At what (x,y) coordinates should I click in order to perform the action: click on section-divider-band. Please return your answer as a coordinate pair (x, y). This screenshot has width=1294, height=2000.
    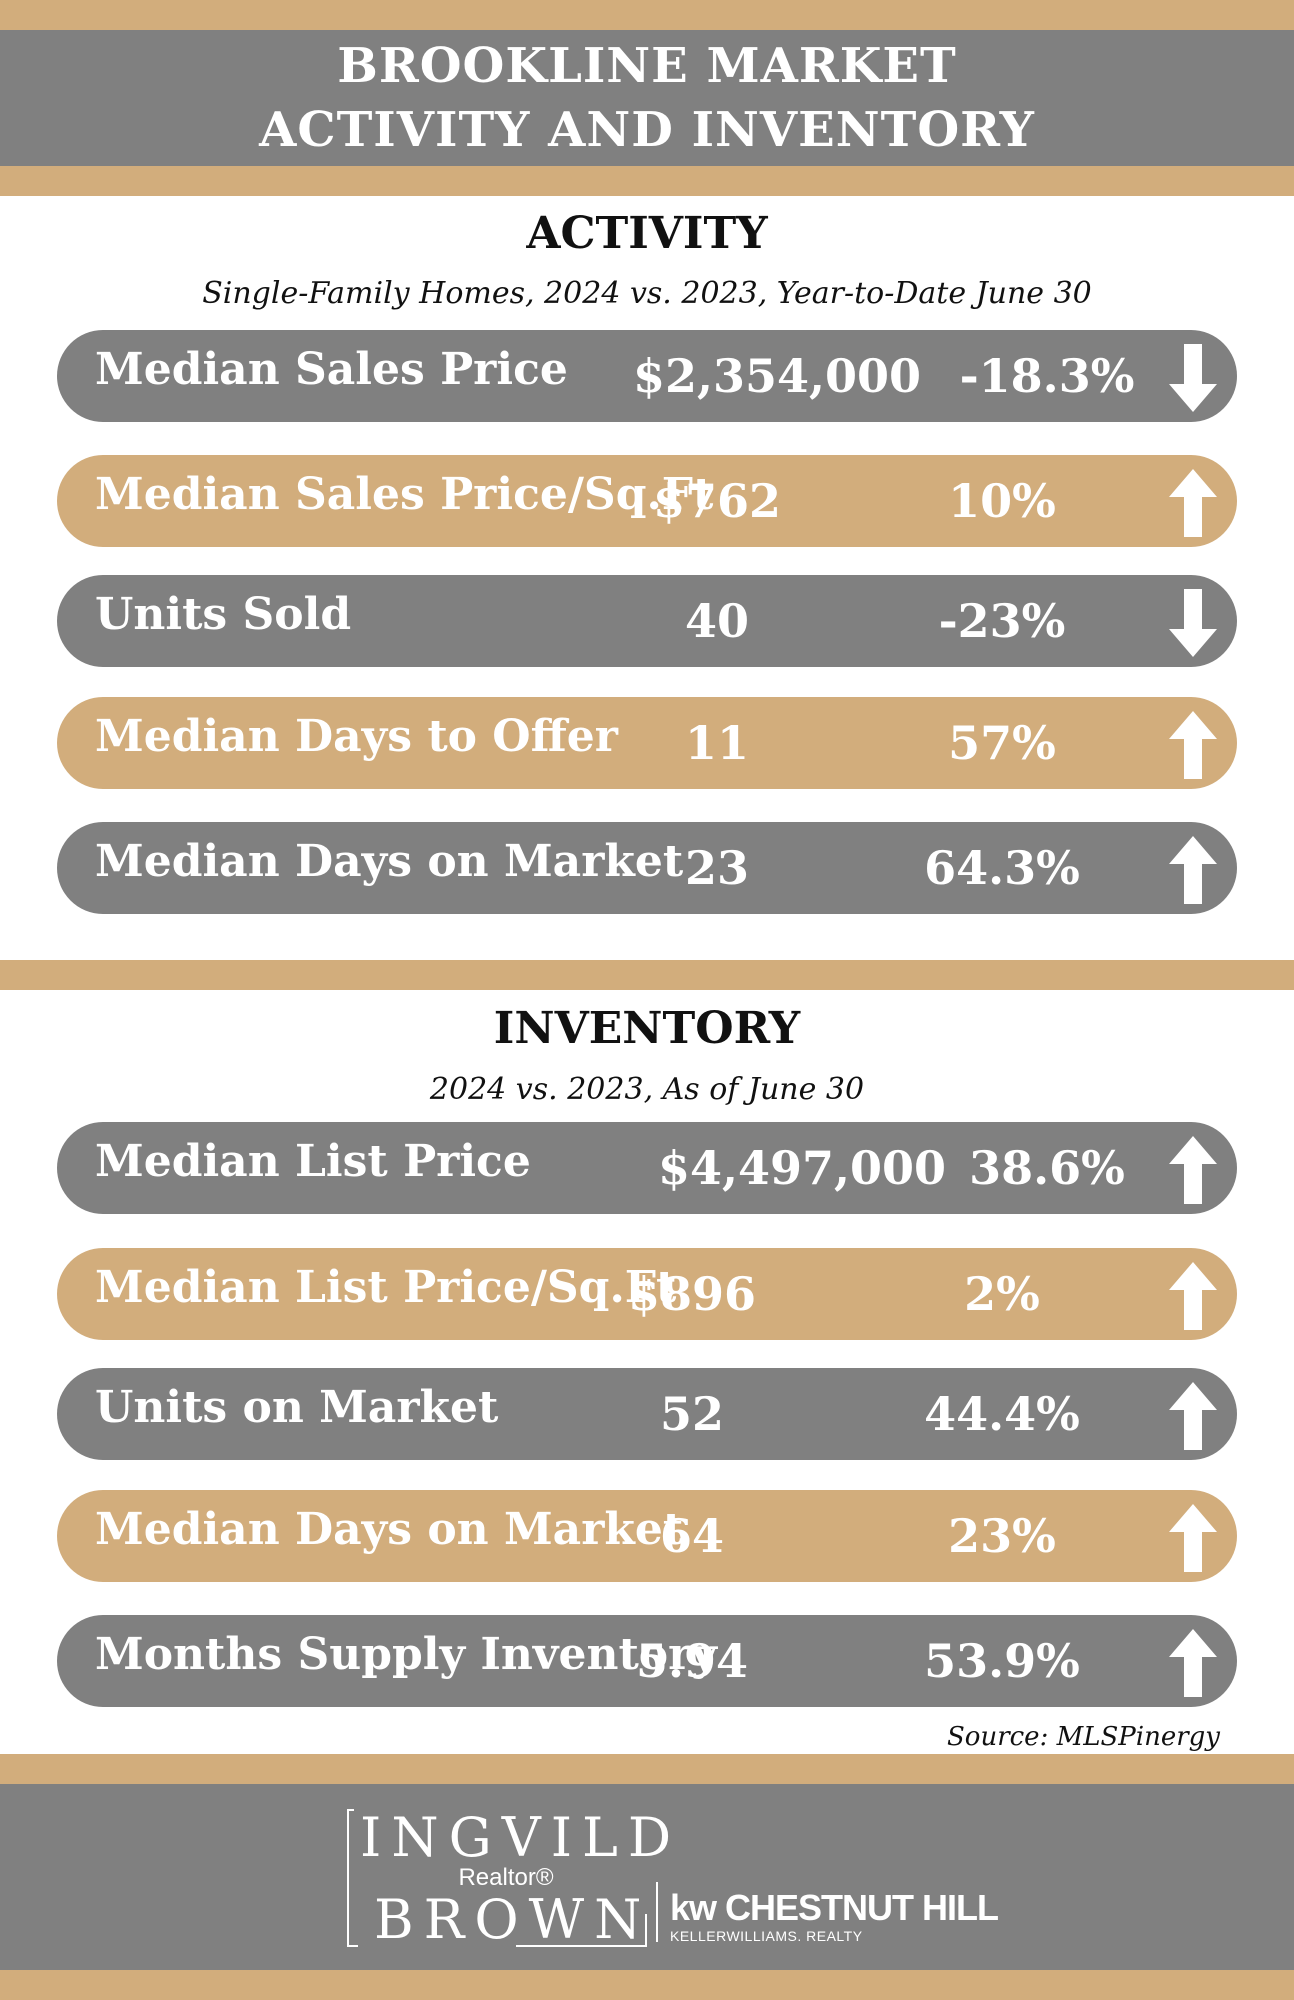
    Looking at the image, I should click on (647, 975).